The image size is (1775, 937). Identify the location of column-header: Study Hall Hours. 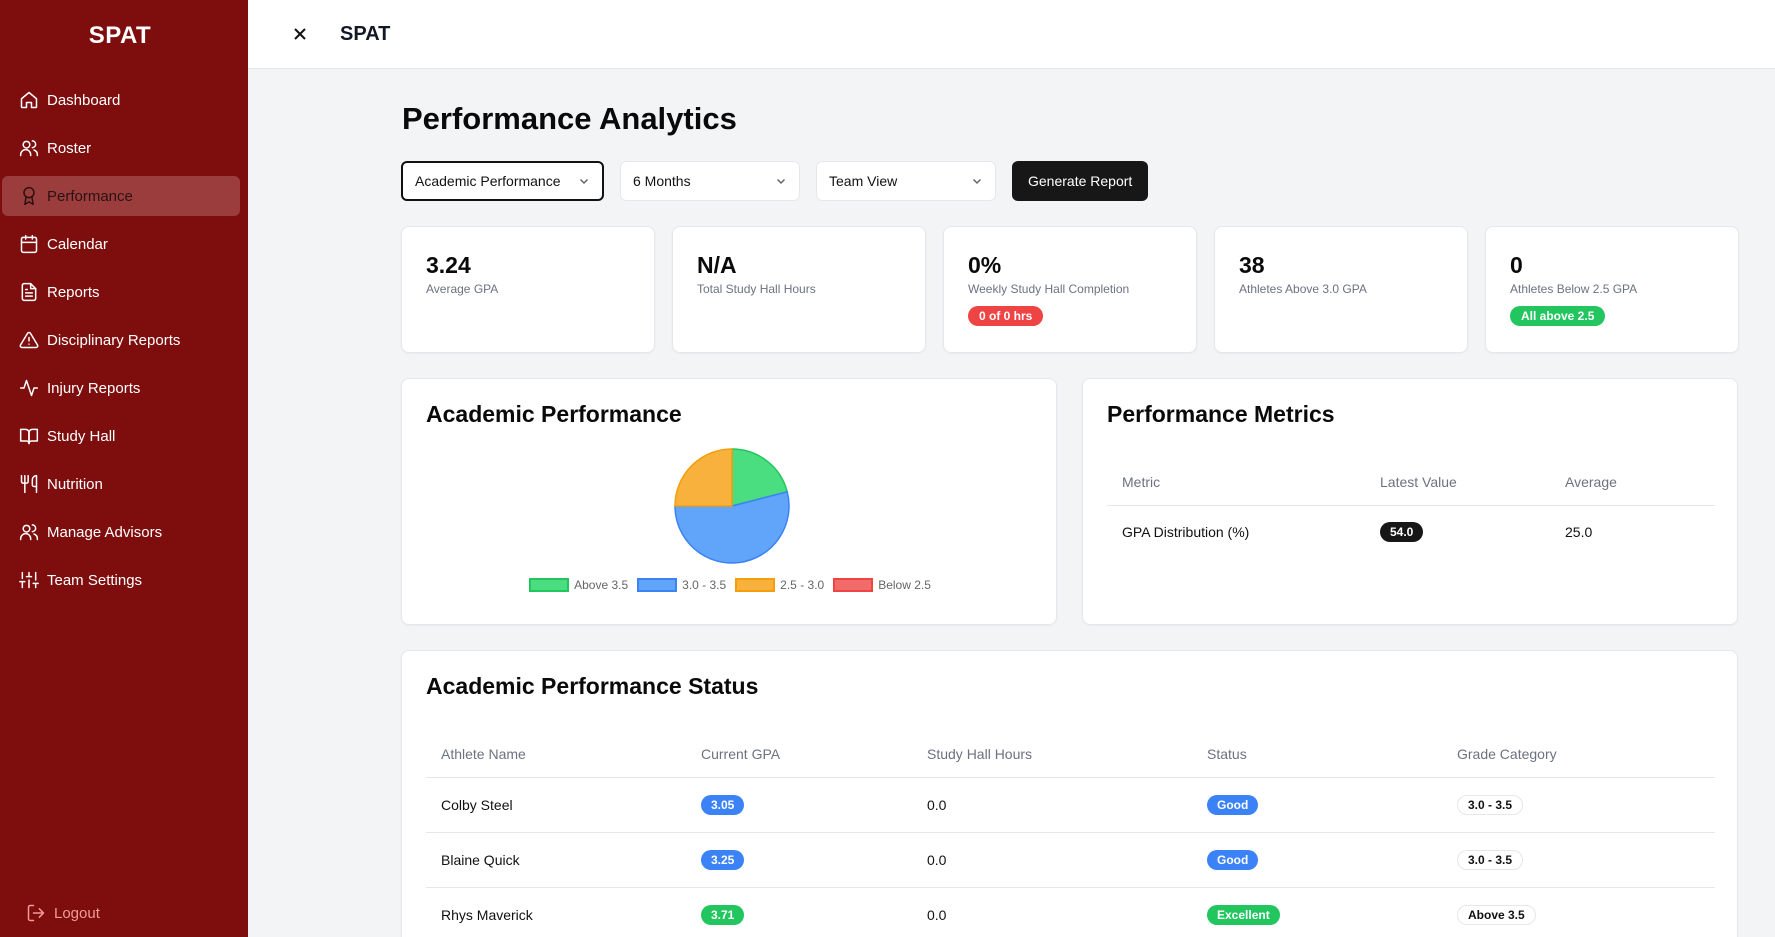
(1052, 754).